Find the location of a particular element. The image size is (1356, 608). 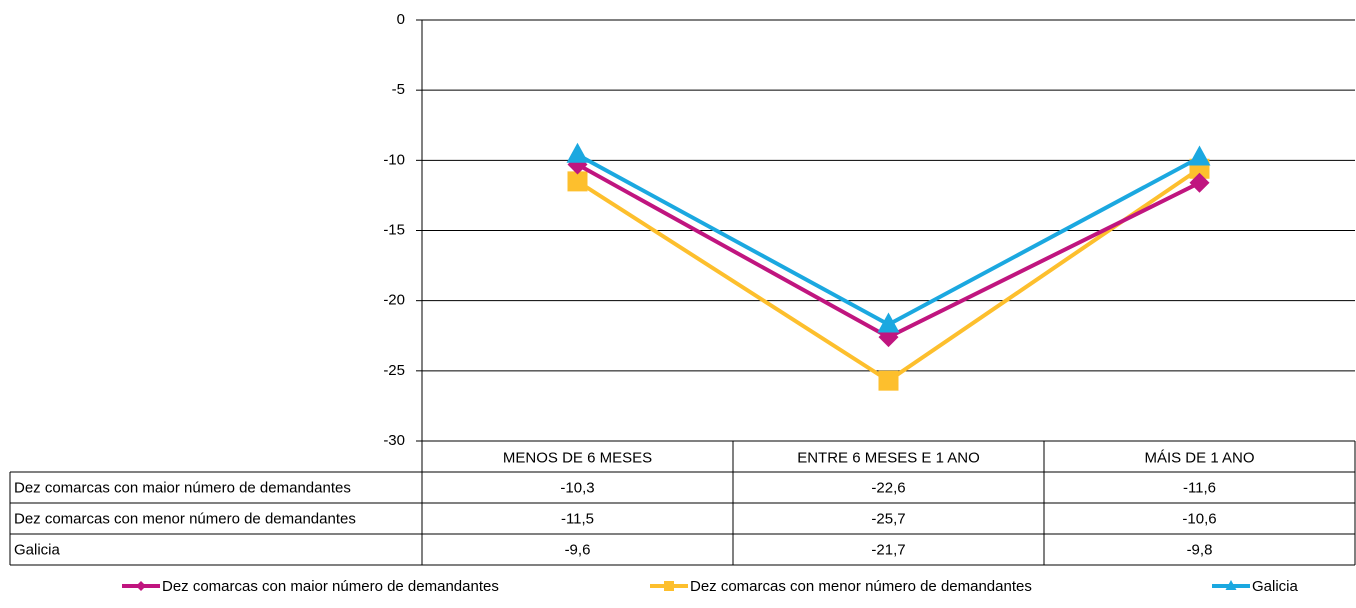

table-cell: -11,5 is located at coordinates (577, 518).